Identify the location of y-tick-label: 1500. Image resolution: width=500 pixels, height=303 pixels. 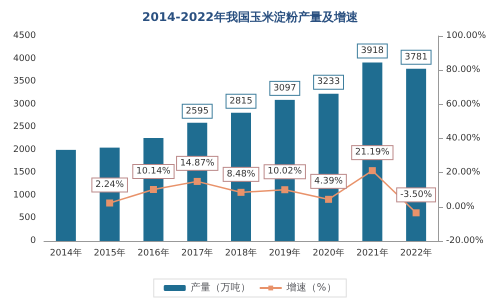
(24, 173).